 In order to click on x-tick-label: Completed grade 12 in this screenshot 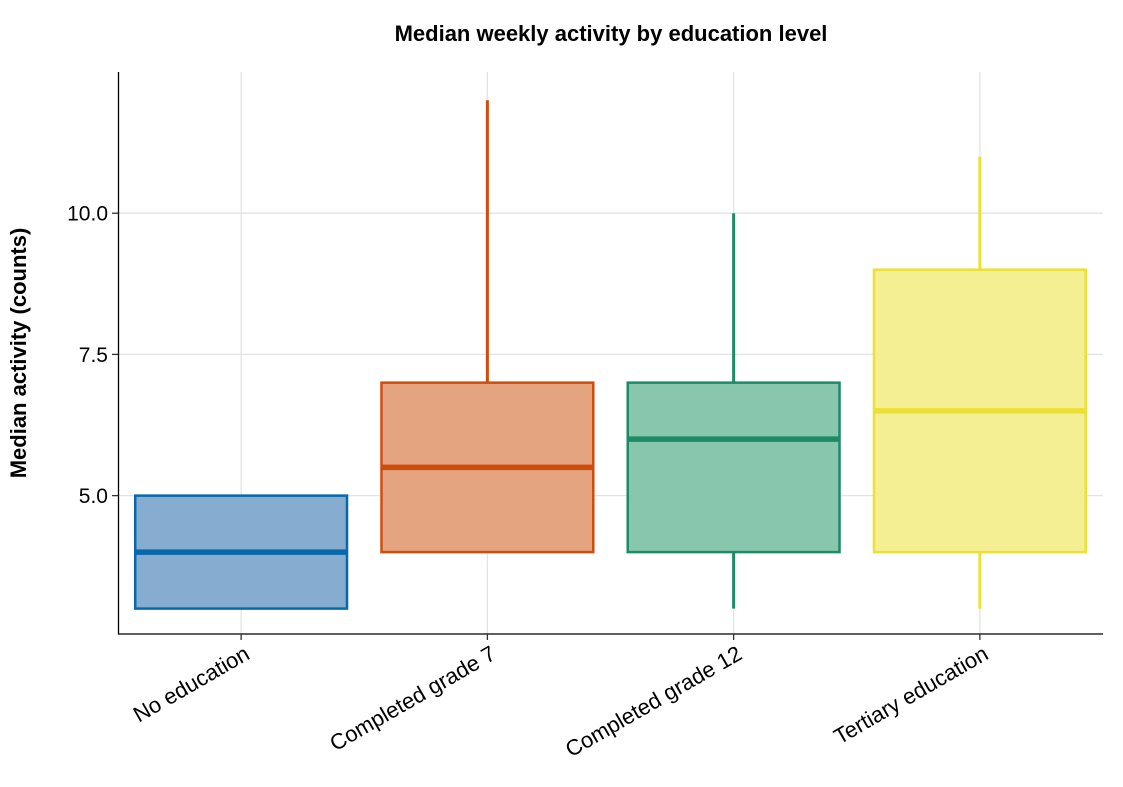, I will do `click(653, 701)`.